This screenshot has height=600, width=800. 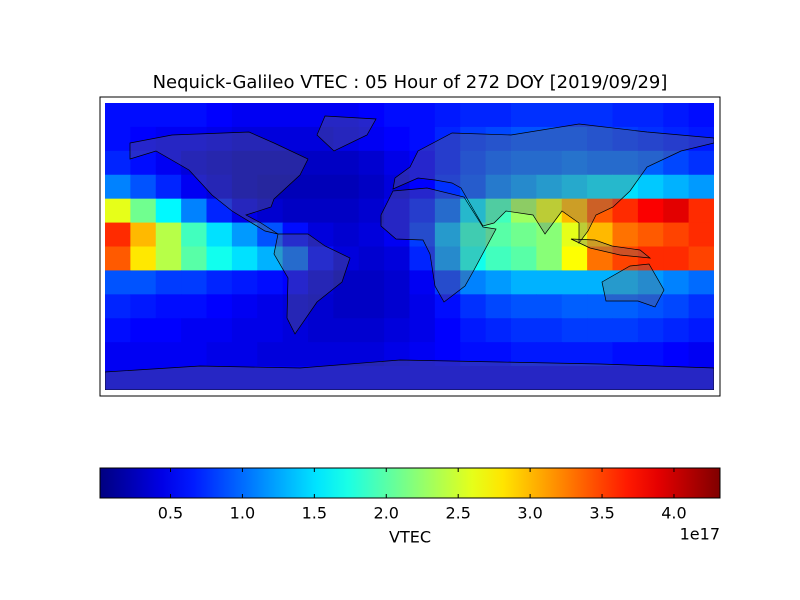 What do you see at coordinates (170, 513) in the screenshot?
I see `colorbar-tick-label: 0.5` at bounding box center [170, 513].